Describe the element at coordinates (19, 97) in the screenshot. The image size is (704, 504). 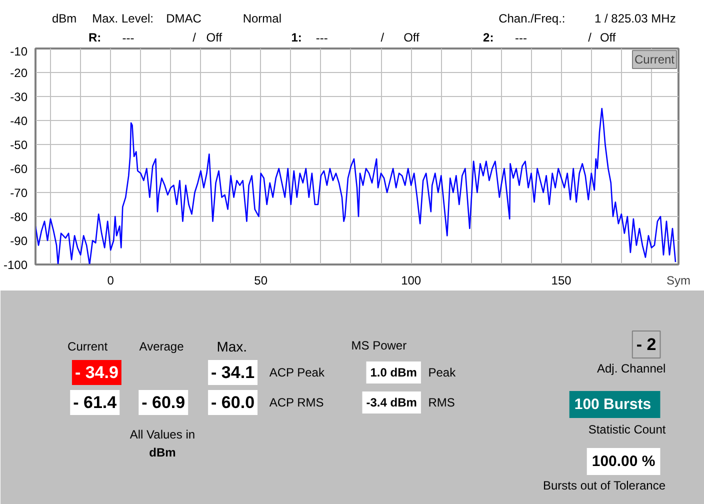
I see `y-tick-label: -30` at that location.